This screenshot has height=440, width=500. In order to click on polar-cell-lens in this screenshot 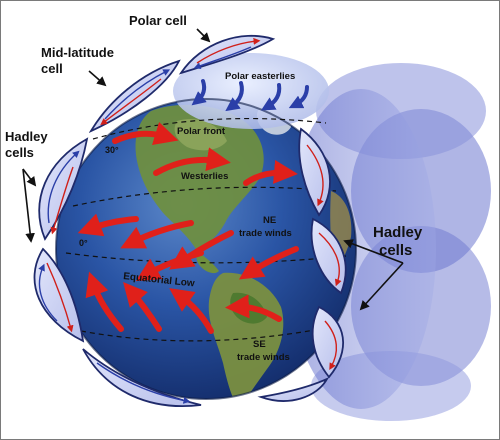, I will do `click(227, 54)`.